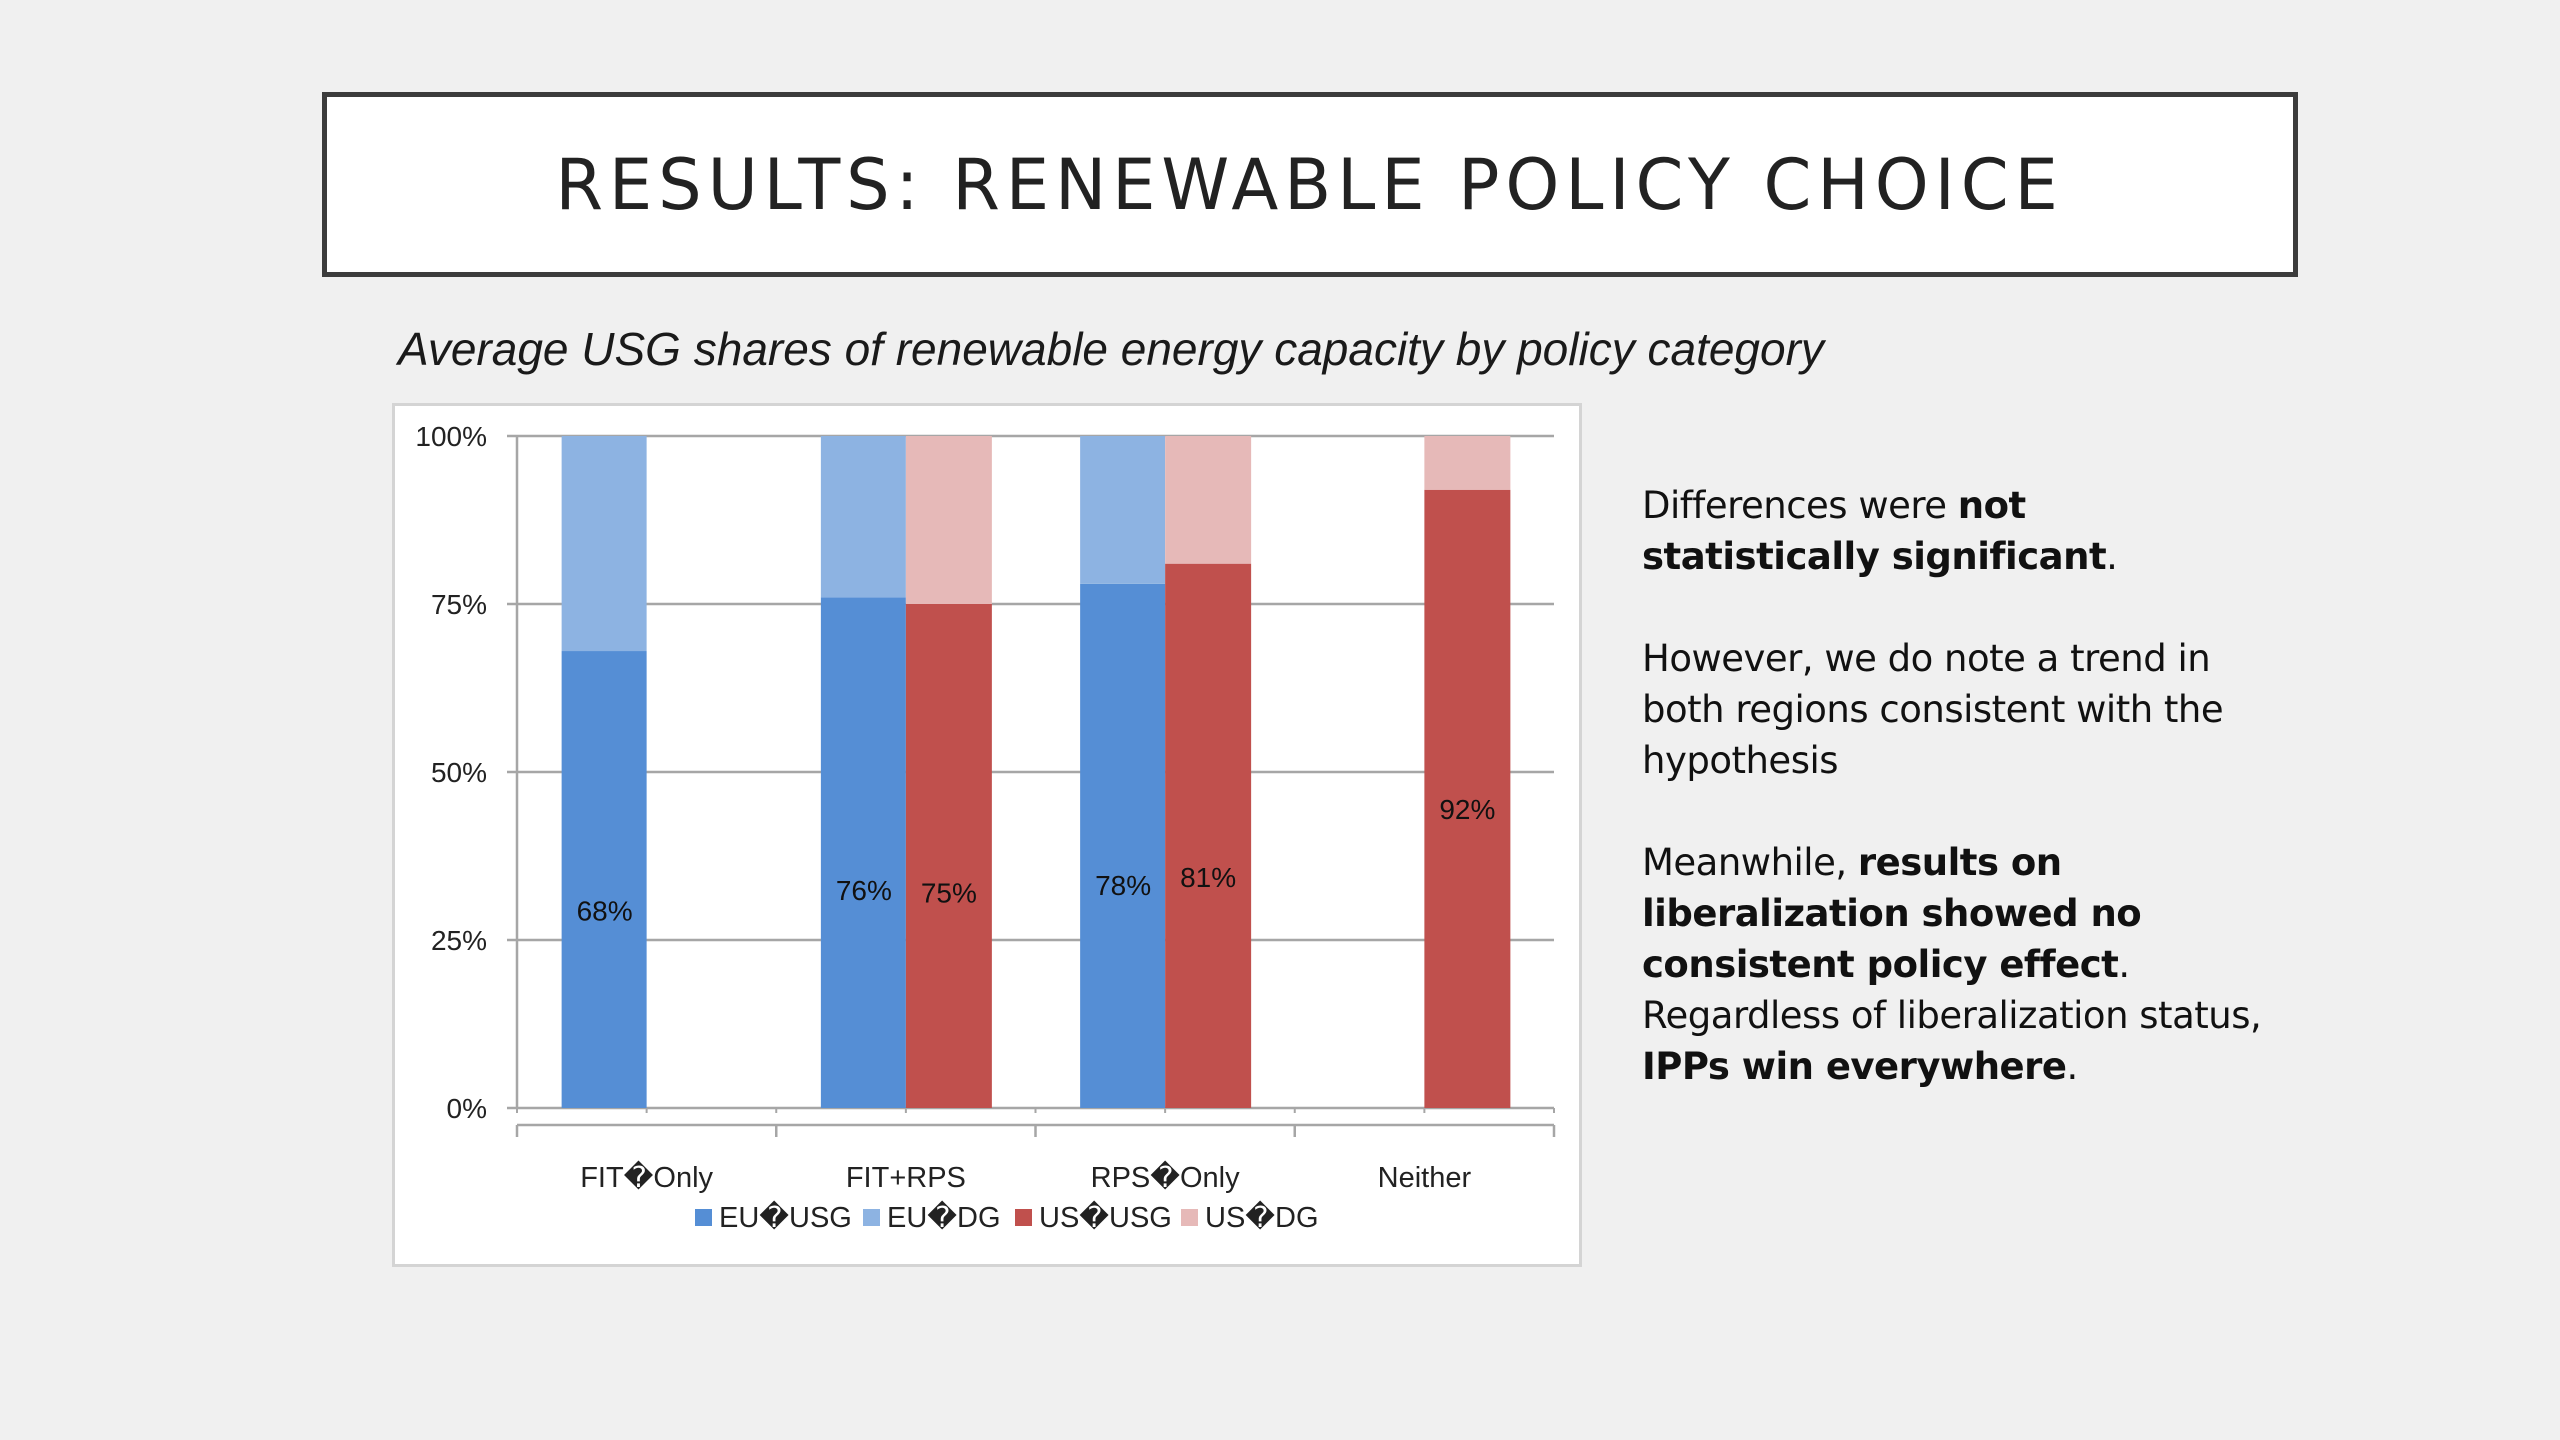 Image resolution: width=2560 pixels, height=1440 pixels. I want to click on category-label: FIT�Only, so click(646, 1177).